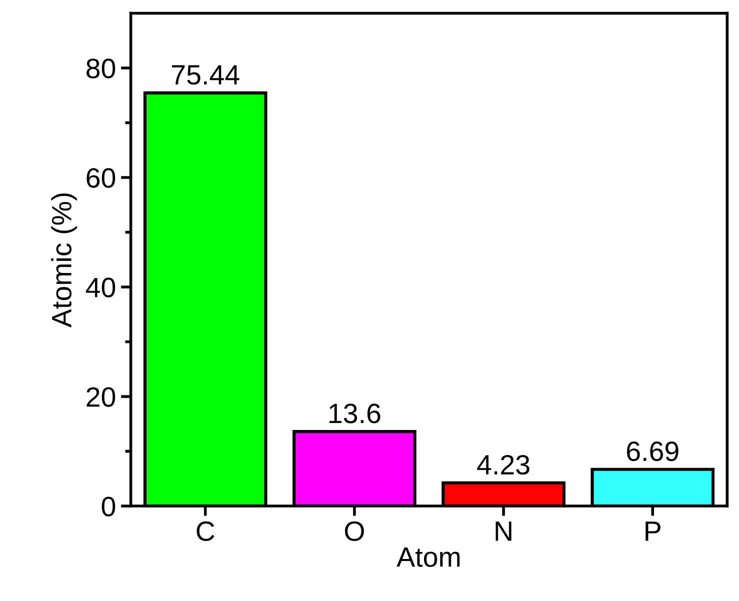  Describe the element at coordinates (652, 451) in the screenshot. I see `data-label: 6.69` at that location.